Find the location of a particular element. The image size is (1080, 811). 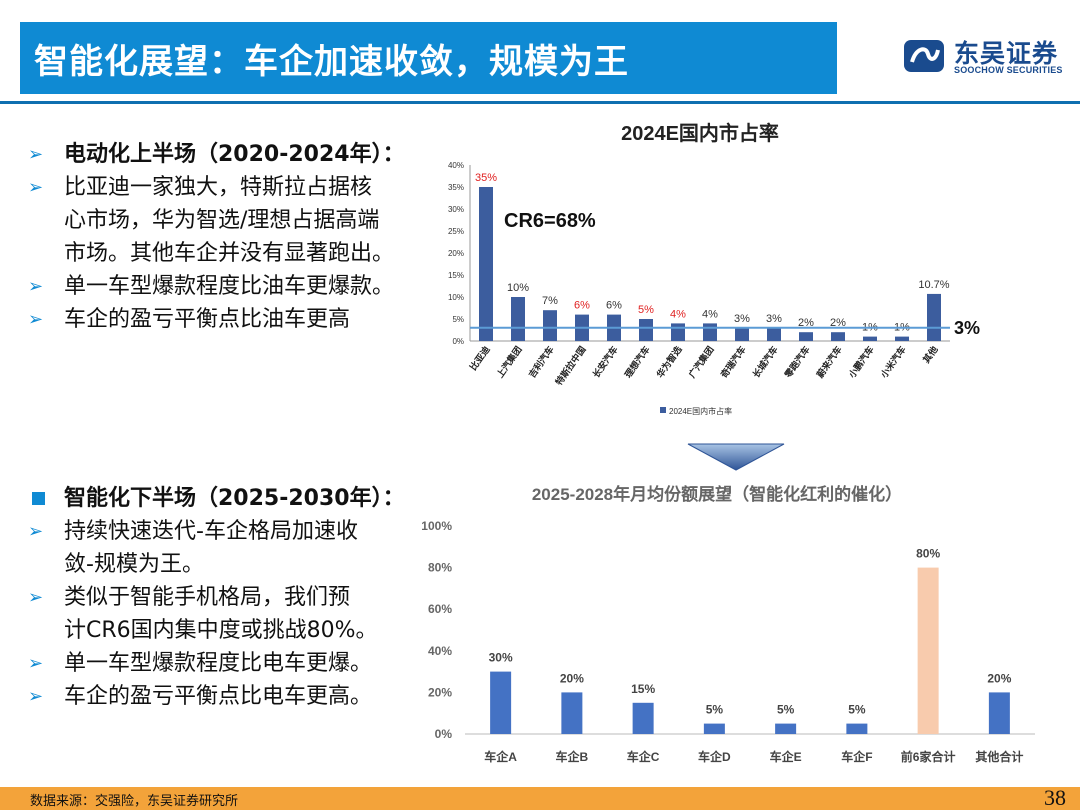

bullet-line: 敛-规模为王。 is located at coordinates (134, 564).